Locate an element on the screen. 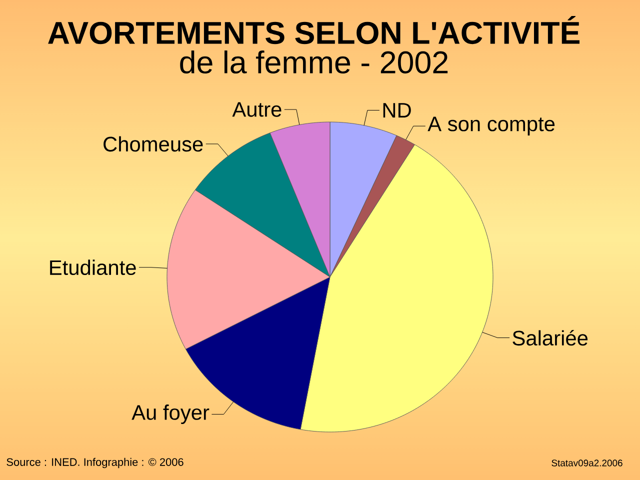  slice-label: Autre is located at coordinates (257, 109).